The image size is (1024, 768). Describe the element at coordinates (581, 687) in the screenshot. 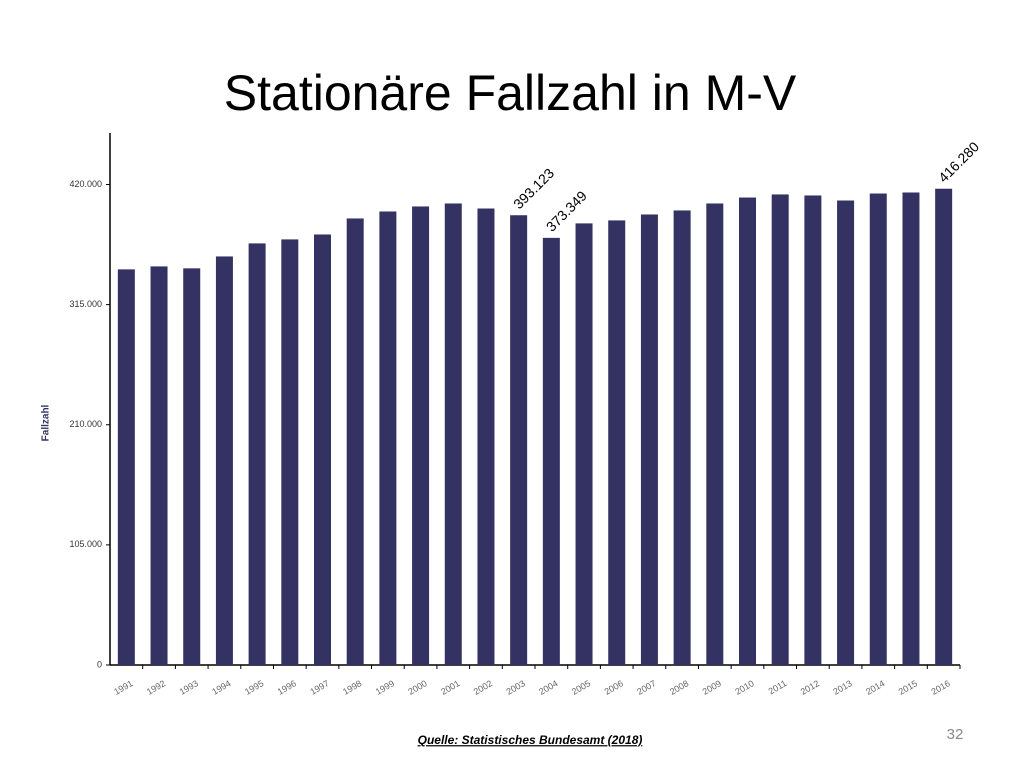

I see `x-tick-label: 2005` at that location.